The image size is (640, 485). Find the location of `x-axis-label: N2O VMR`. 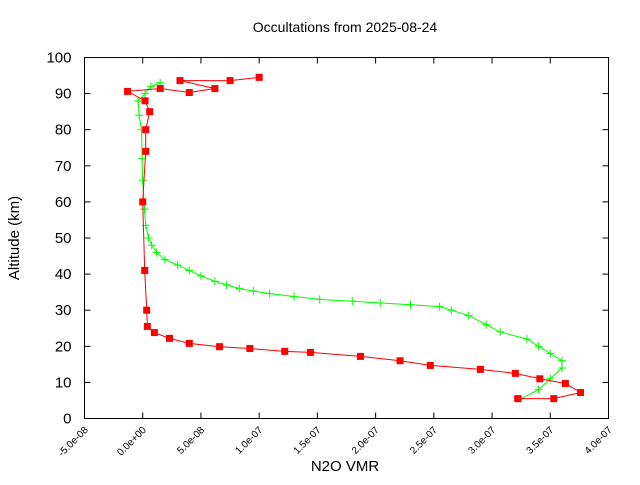

x-axis-label: N2O VMR is located at coordinates (345, 466).